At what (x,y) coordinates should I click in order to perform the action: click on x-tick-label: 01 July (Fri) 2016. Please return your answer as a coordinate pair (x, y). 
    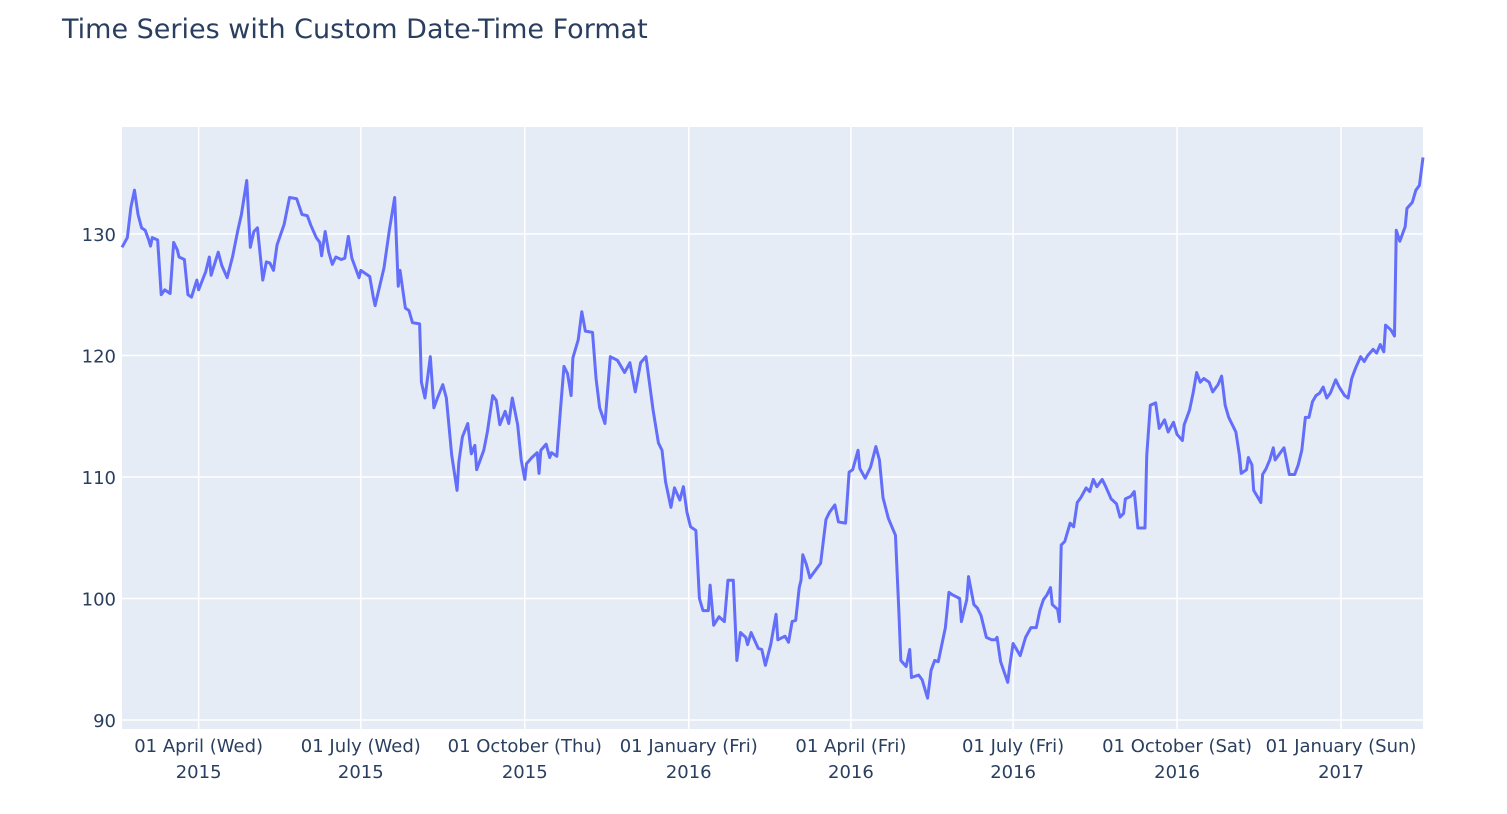
    Looking at the image, I should click on (1013, 759).